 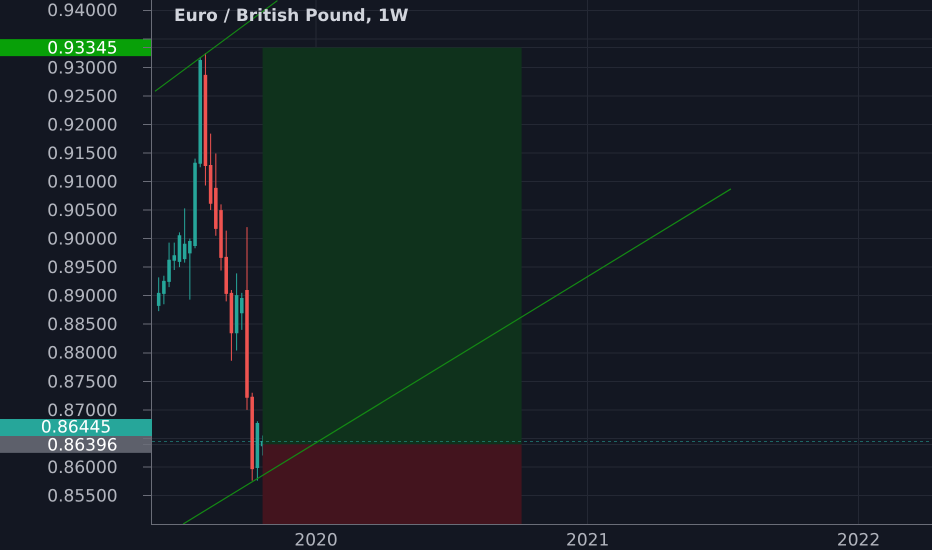 What do you see at coordinates (82, 68) in the screenshot?
I see `y-tick-label: 0.93000` at bounding box center [82, 68].